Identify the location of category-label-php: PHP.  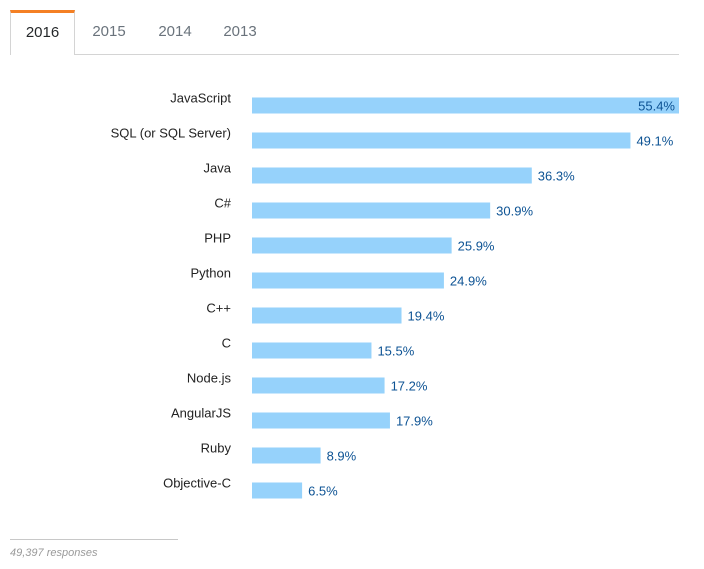
(217, 238).